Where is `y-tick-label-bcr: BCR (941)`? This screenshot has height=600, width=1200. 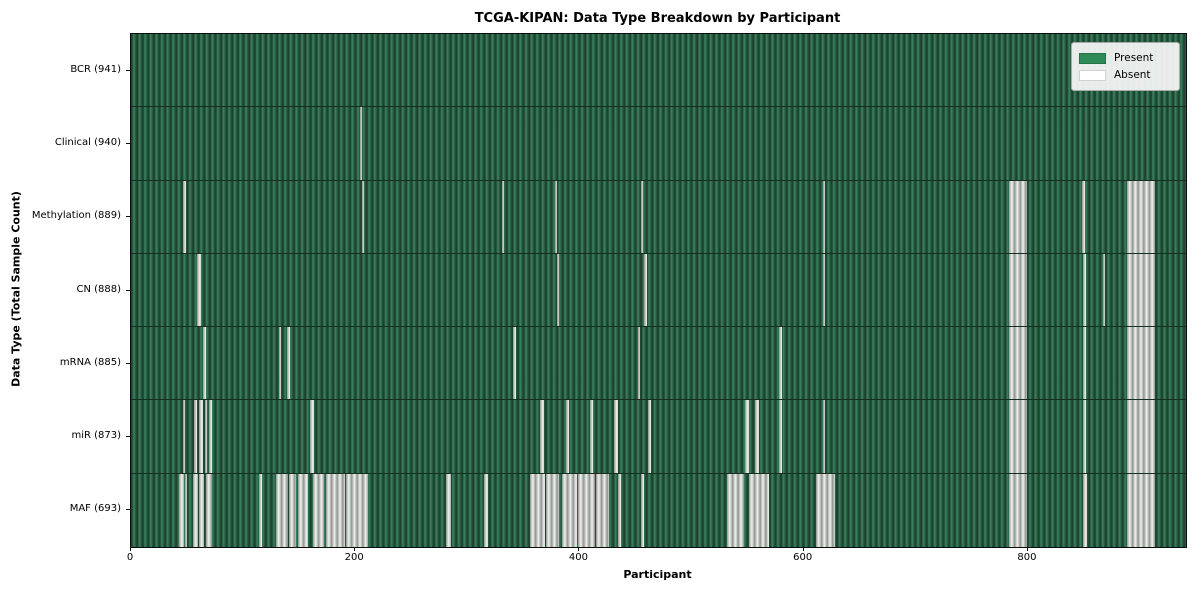 y-tick-label-bcr: BCR (941) is located at coordinates (95, 69).